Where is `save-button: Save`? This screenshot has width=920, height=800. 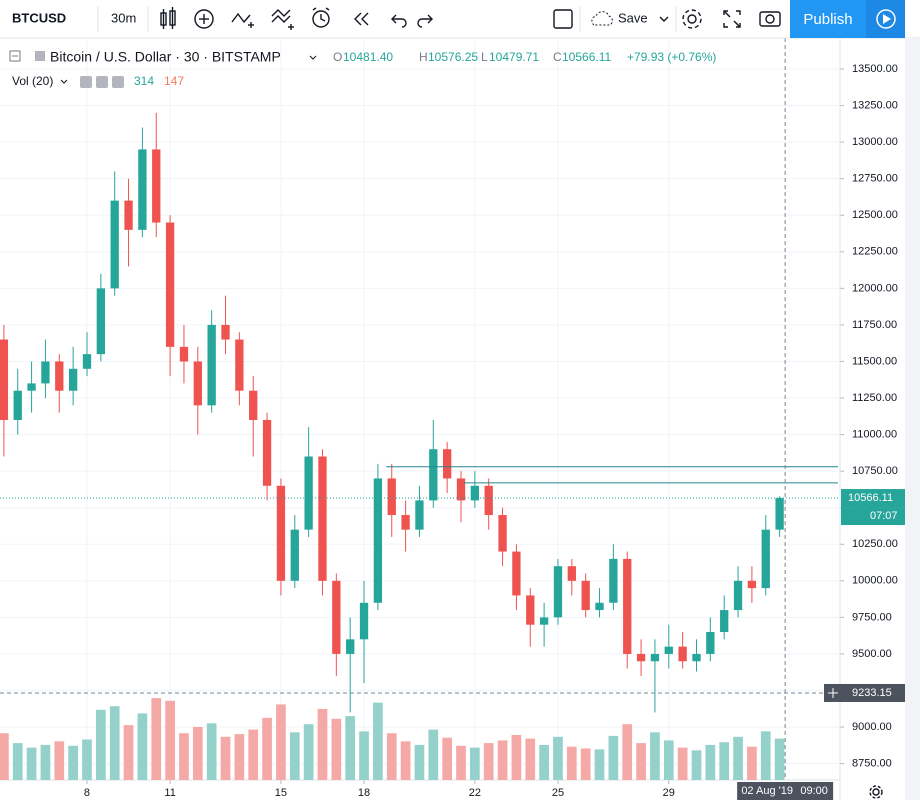
save-button: Save is located at coordinates (633, 17).